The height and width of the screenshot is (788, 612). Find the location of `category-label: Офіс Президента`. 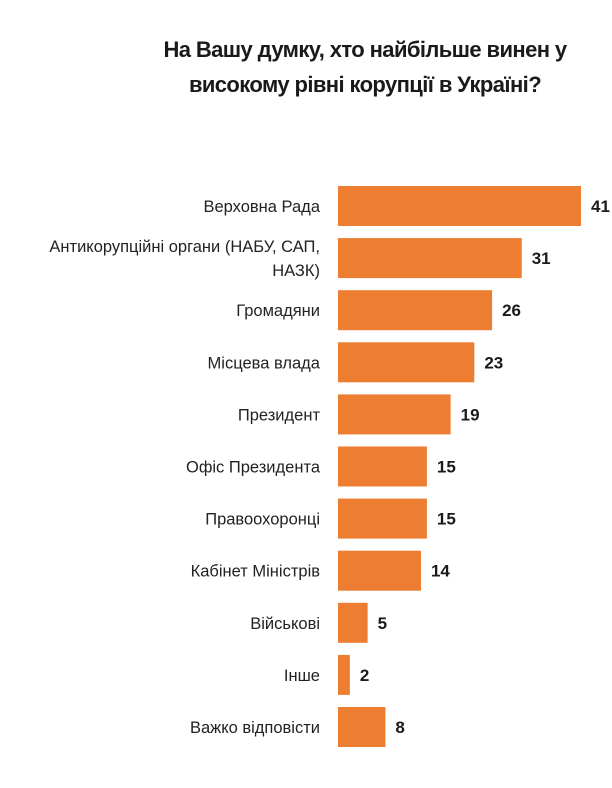

category-label: Офіс Президента is located at coordinates (253, 468).